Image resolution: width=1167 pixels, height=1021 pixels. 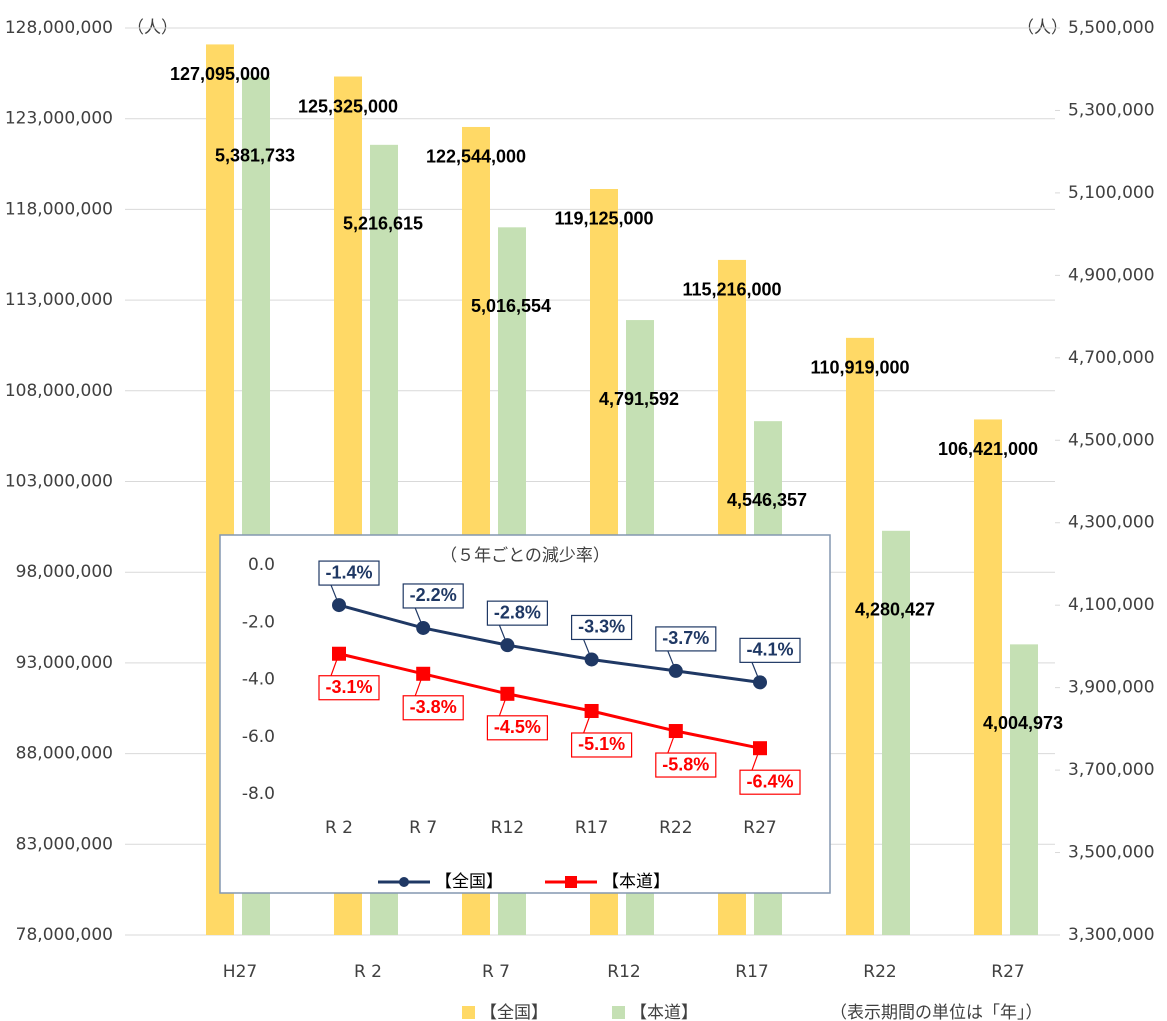 I want to click on y2-tick-label: 4,100,000, so click(x=1111, y=605).